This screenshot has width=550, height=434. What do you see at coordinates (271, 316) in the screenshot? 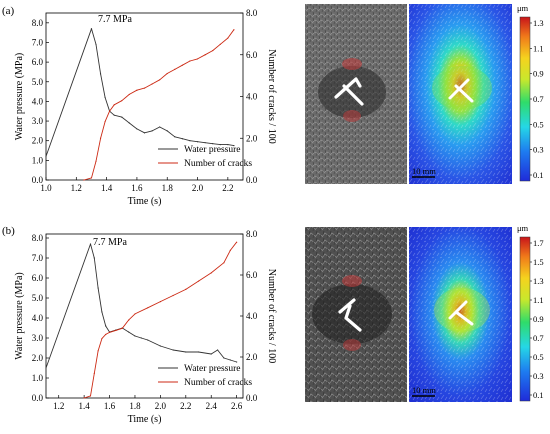
I see `y-right-axis-title: Number of cracks / 100` at bounding box center [271, 316].